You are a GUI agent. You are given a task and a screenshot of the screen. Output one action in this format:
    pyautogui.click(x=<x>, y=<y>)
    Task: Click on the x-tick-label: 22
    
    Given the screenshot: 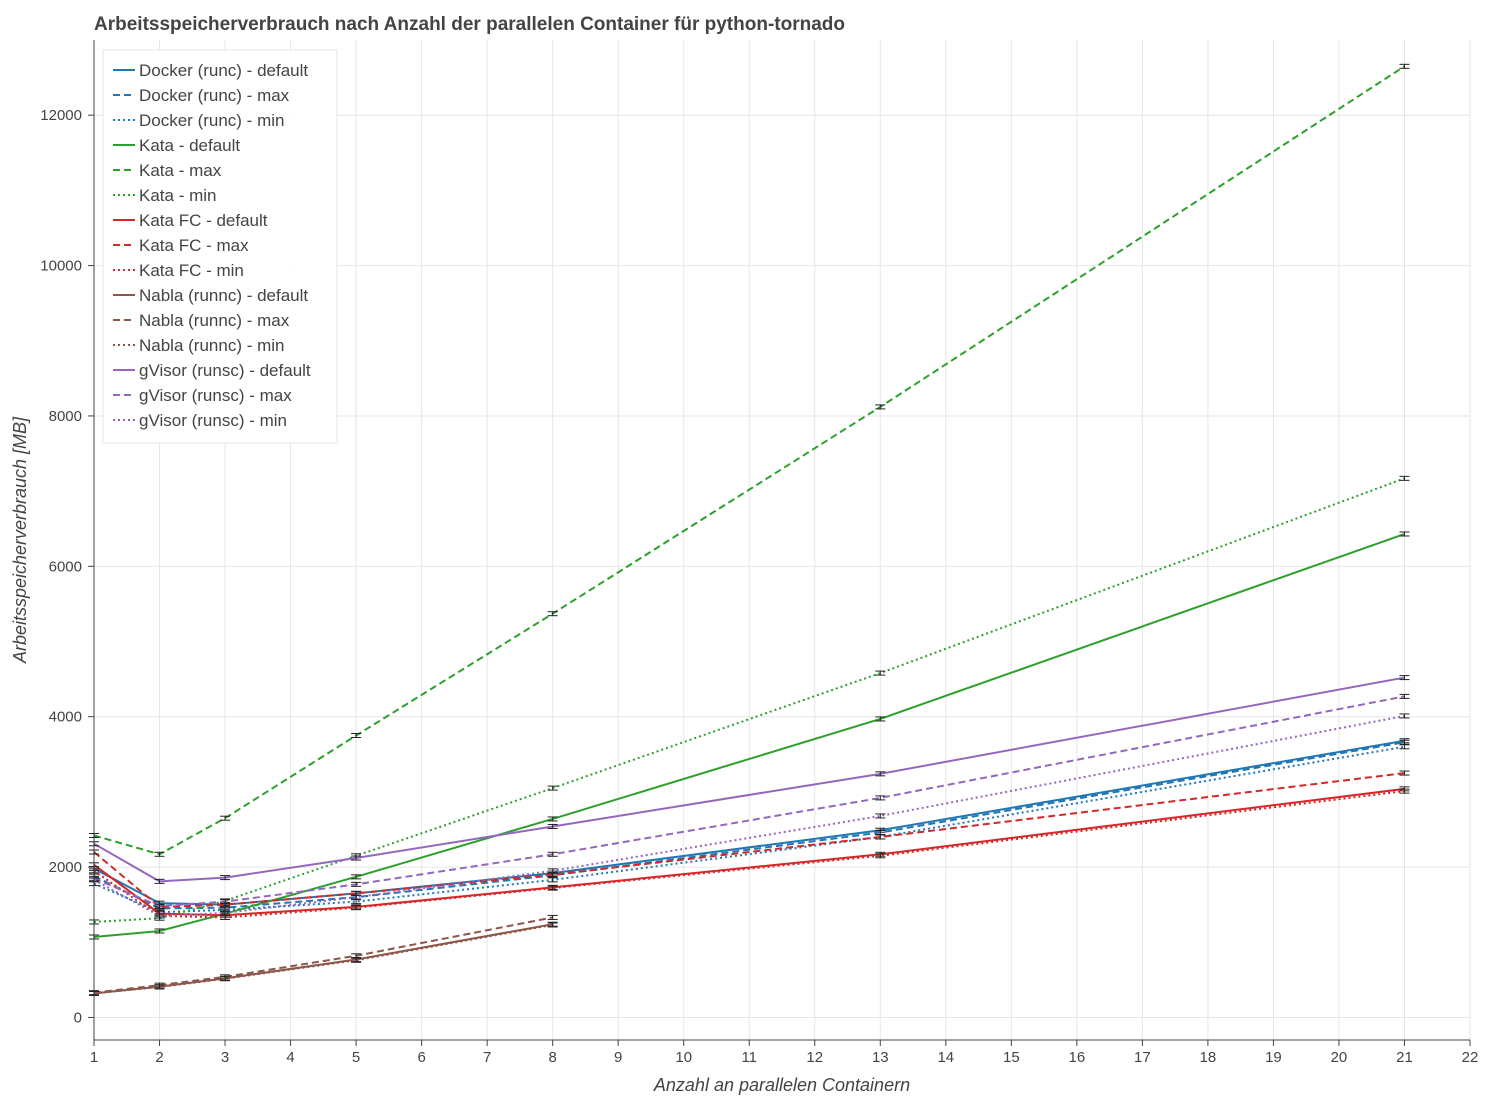 What is the action you would take?
    pyautogui.click(x=1470, y=1057)
    